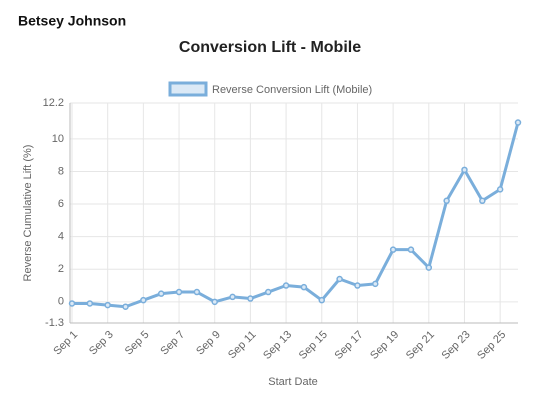  Describe the element at coordinates (61, 171) in the screenshot. I see `y-tick-label: 8` at that location.